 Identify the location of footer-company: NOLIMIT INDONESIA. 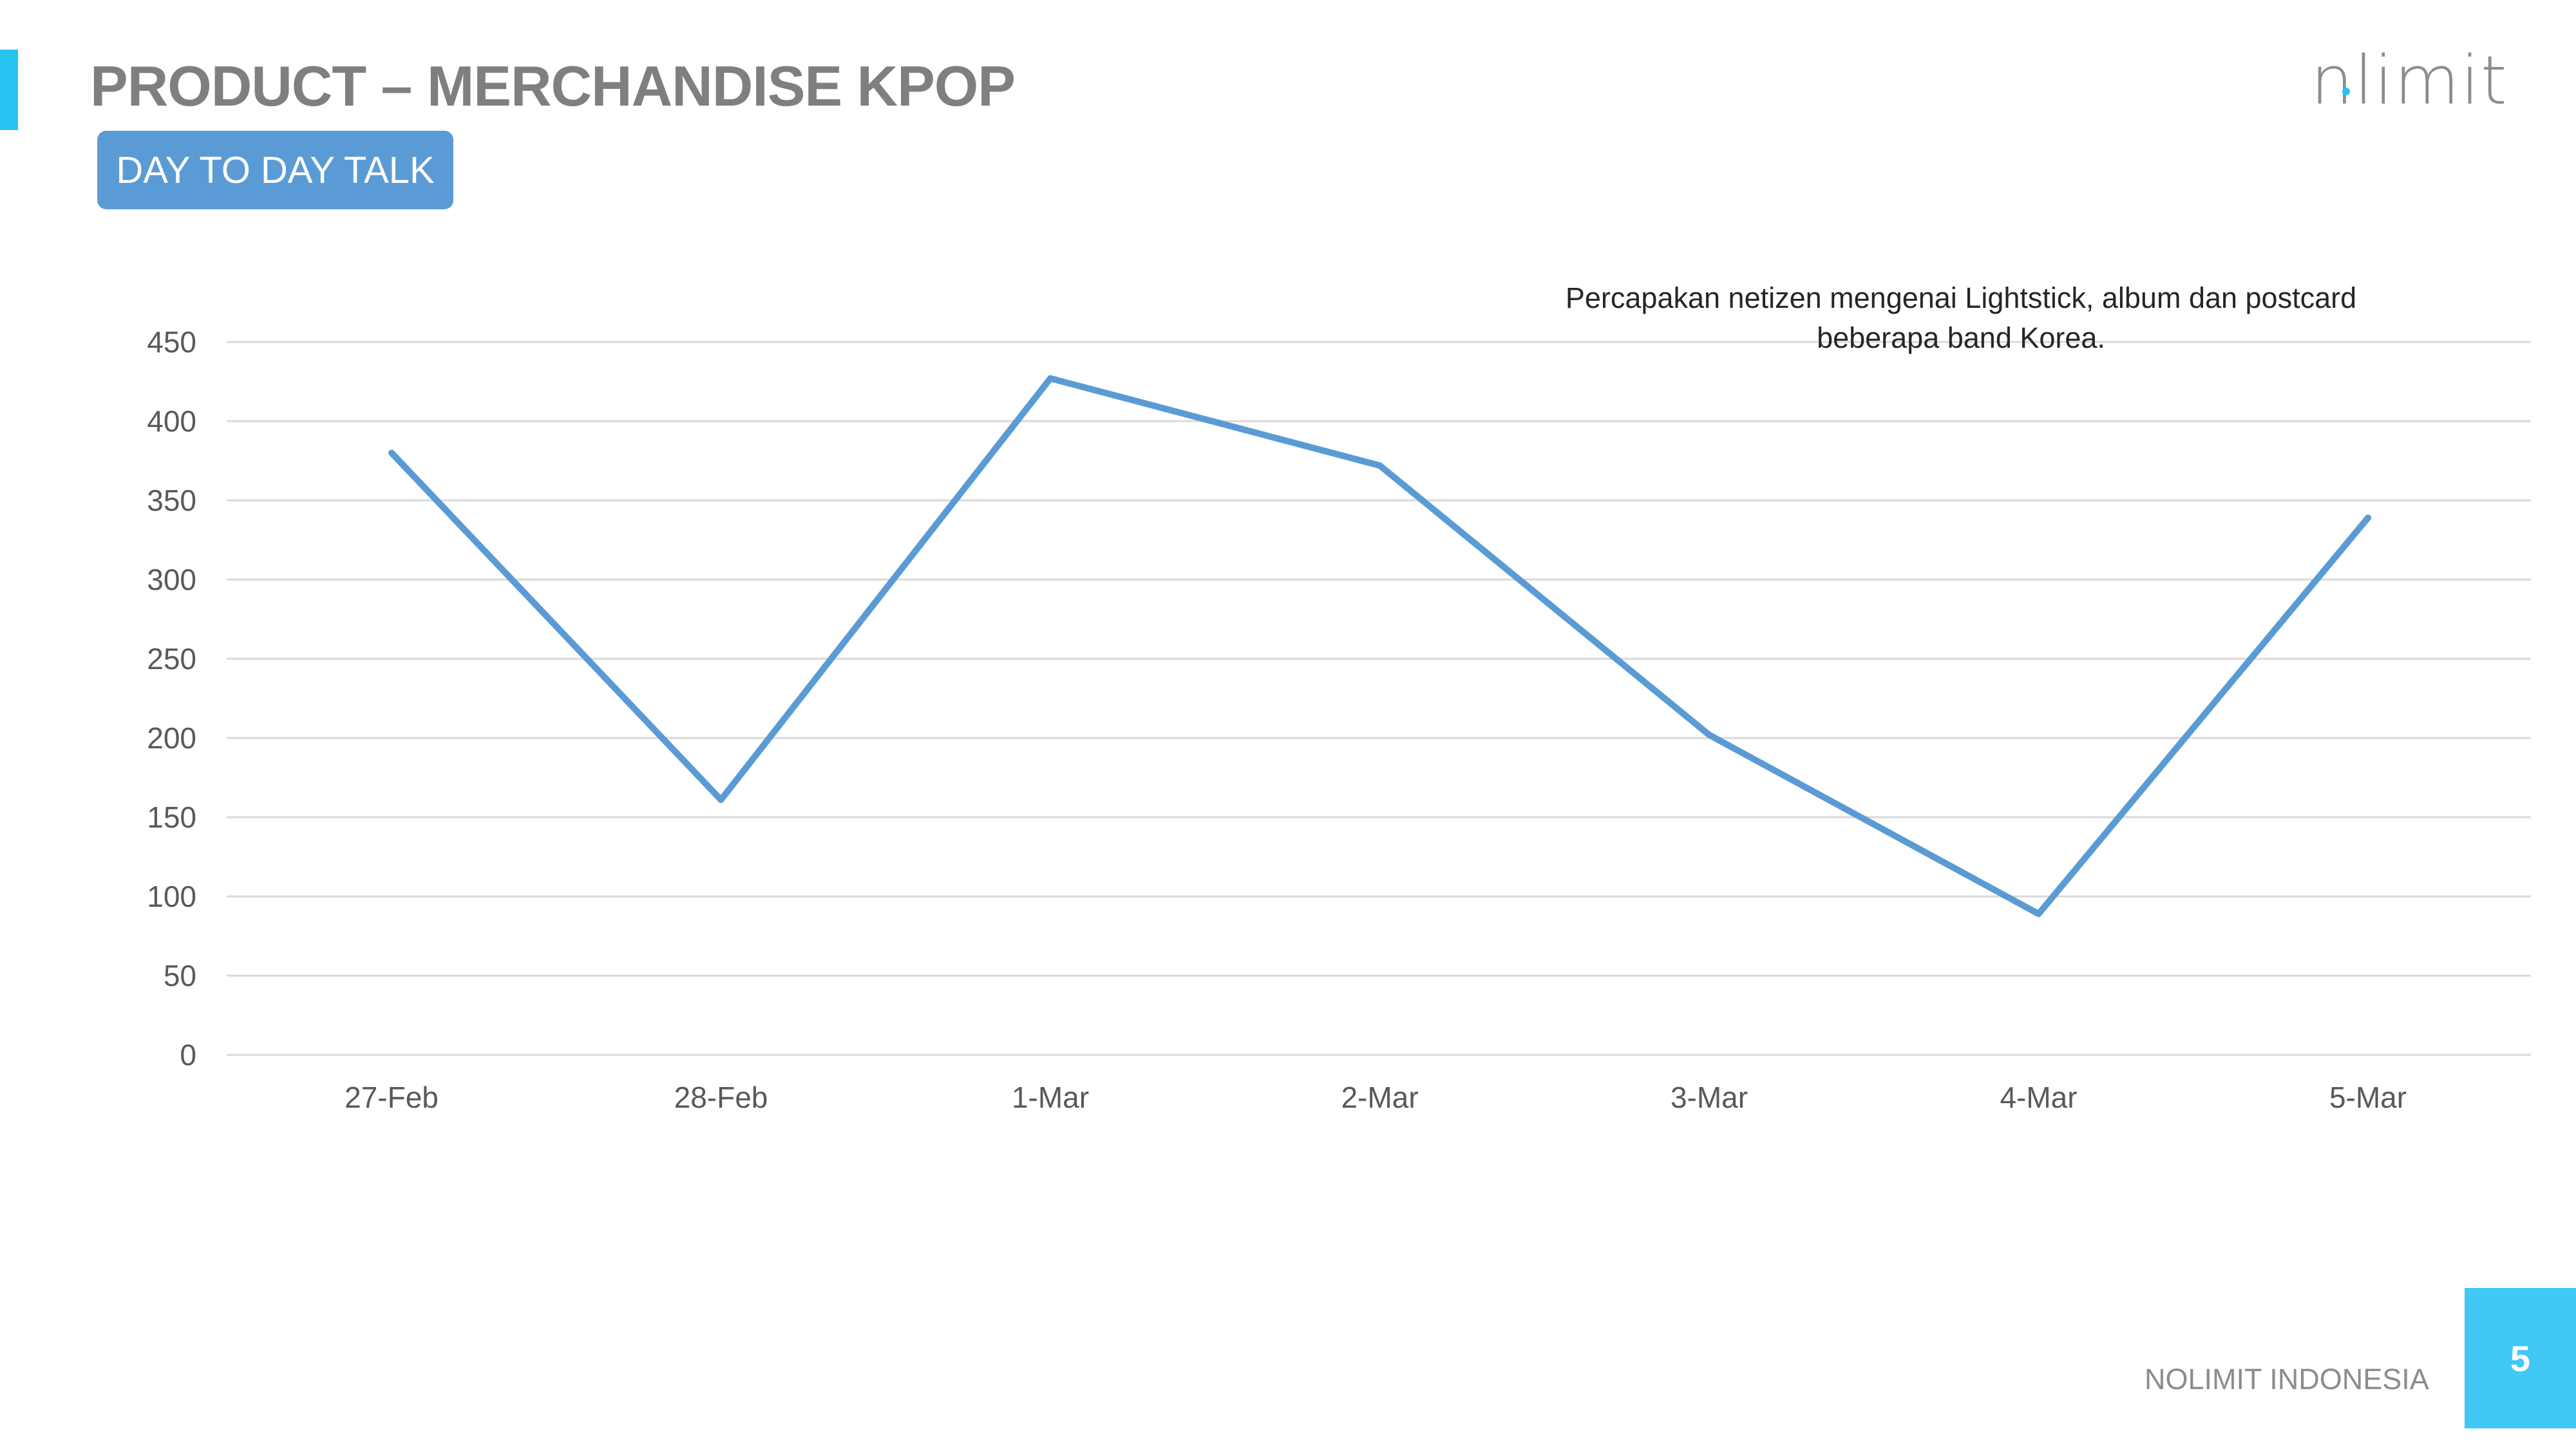
(2287, 1380).